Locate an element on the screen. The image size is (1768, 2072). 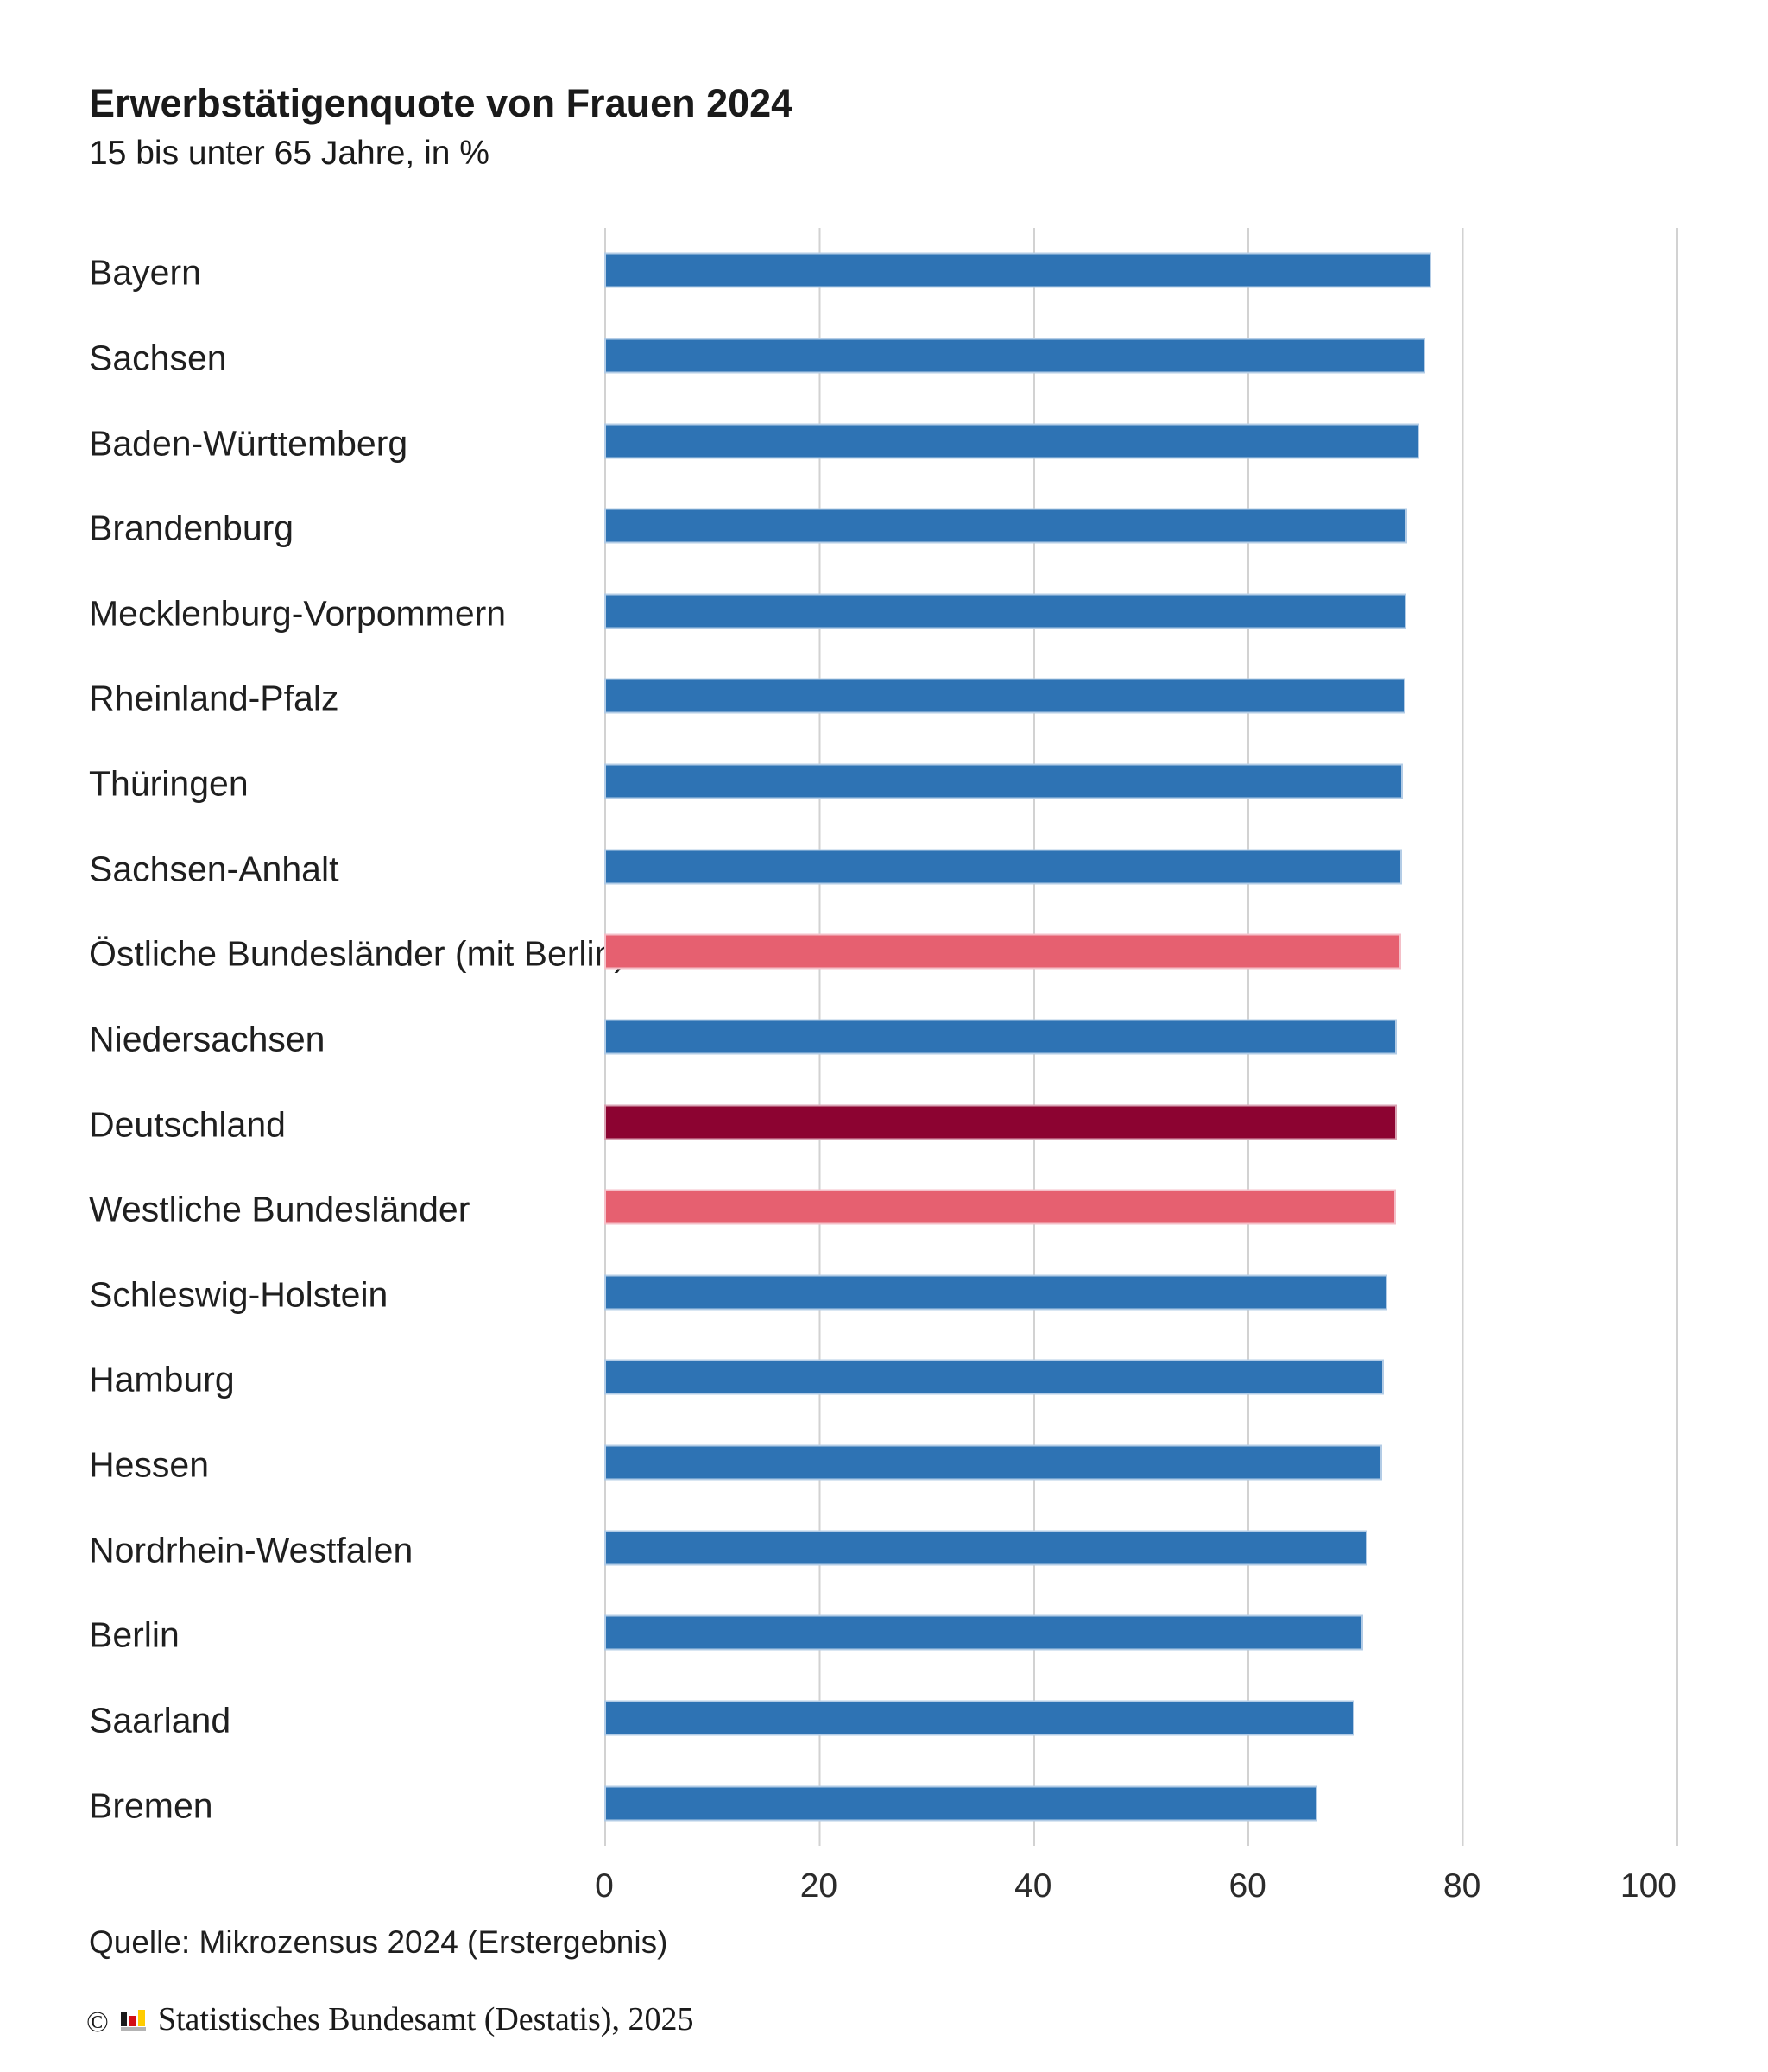
chart-row: Niedersachsen is located at coordinates (884, 1037).